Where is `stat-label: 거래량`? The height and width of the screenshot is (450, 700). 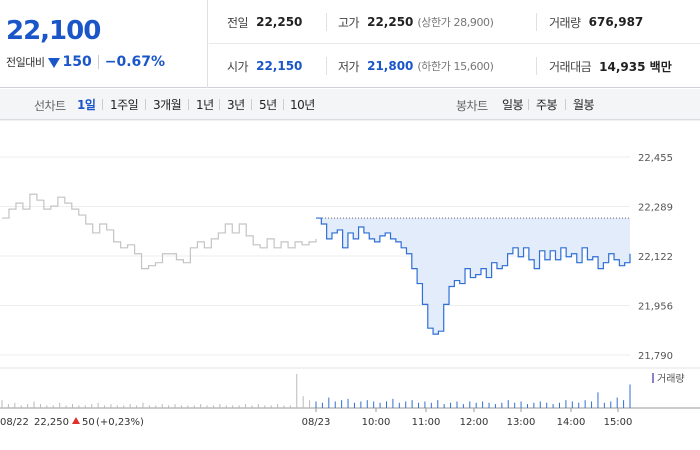 stat-label: 거래량 is located at coordinates (565, 22).